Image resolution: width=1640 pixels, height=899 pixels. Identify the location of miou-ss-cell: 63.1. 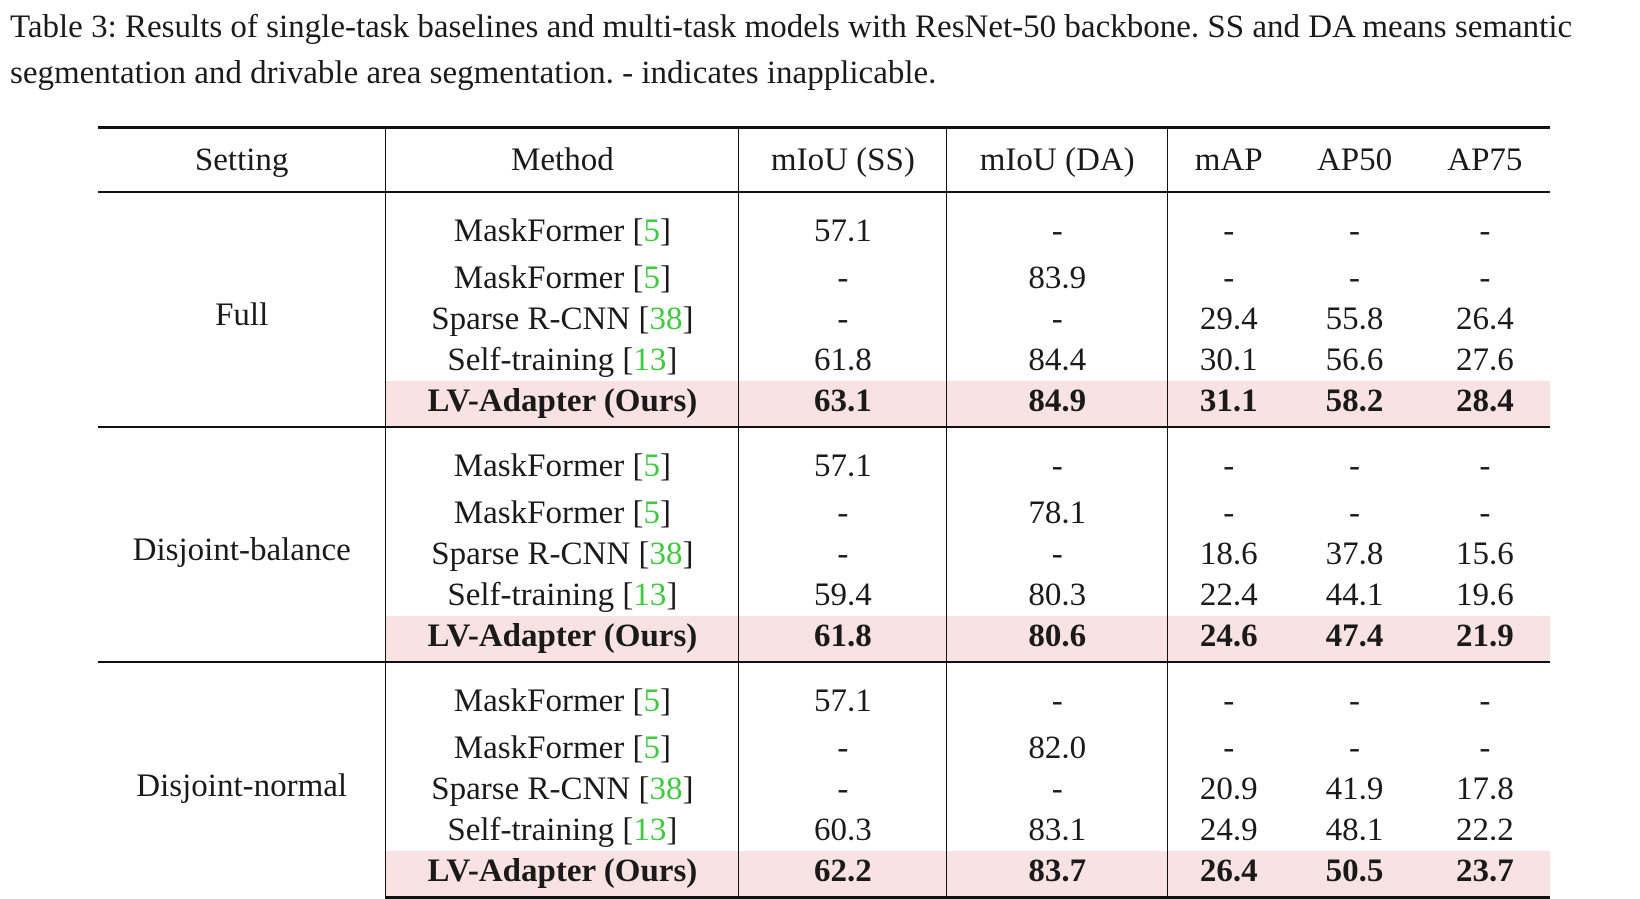
(843, 404).